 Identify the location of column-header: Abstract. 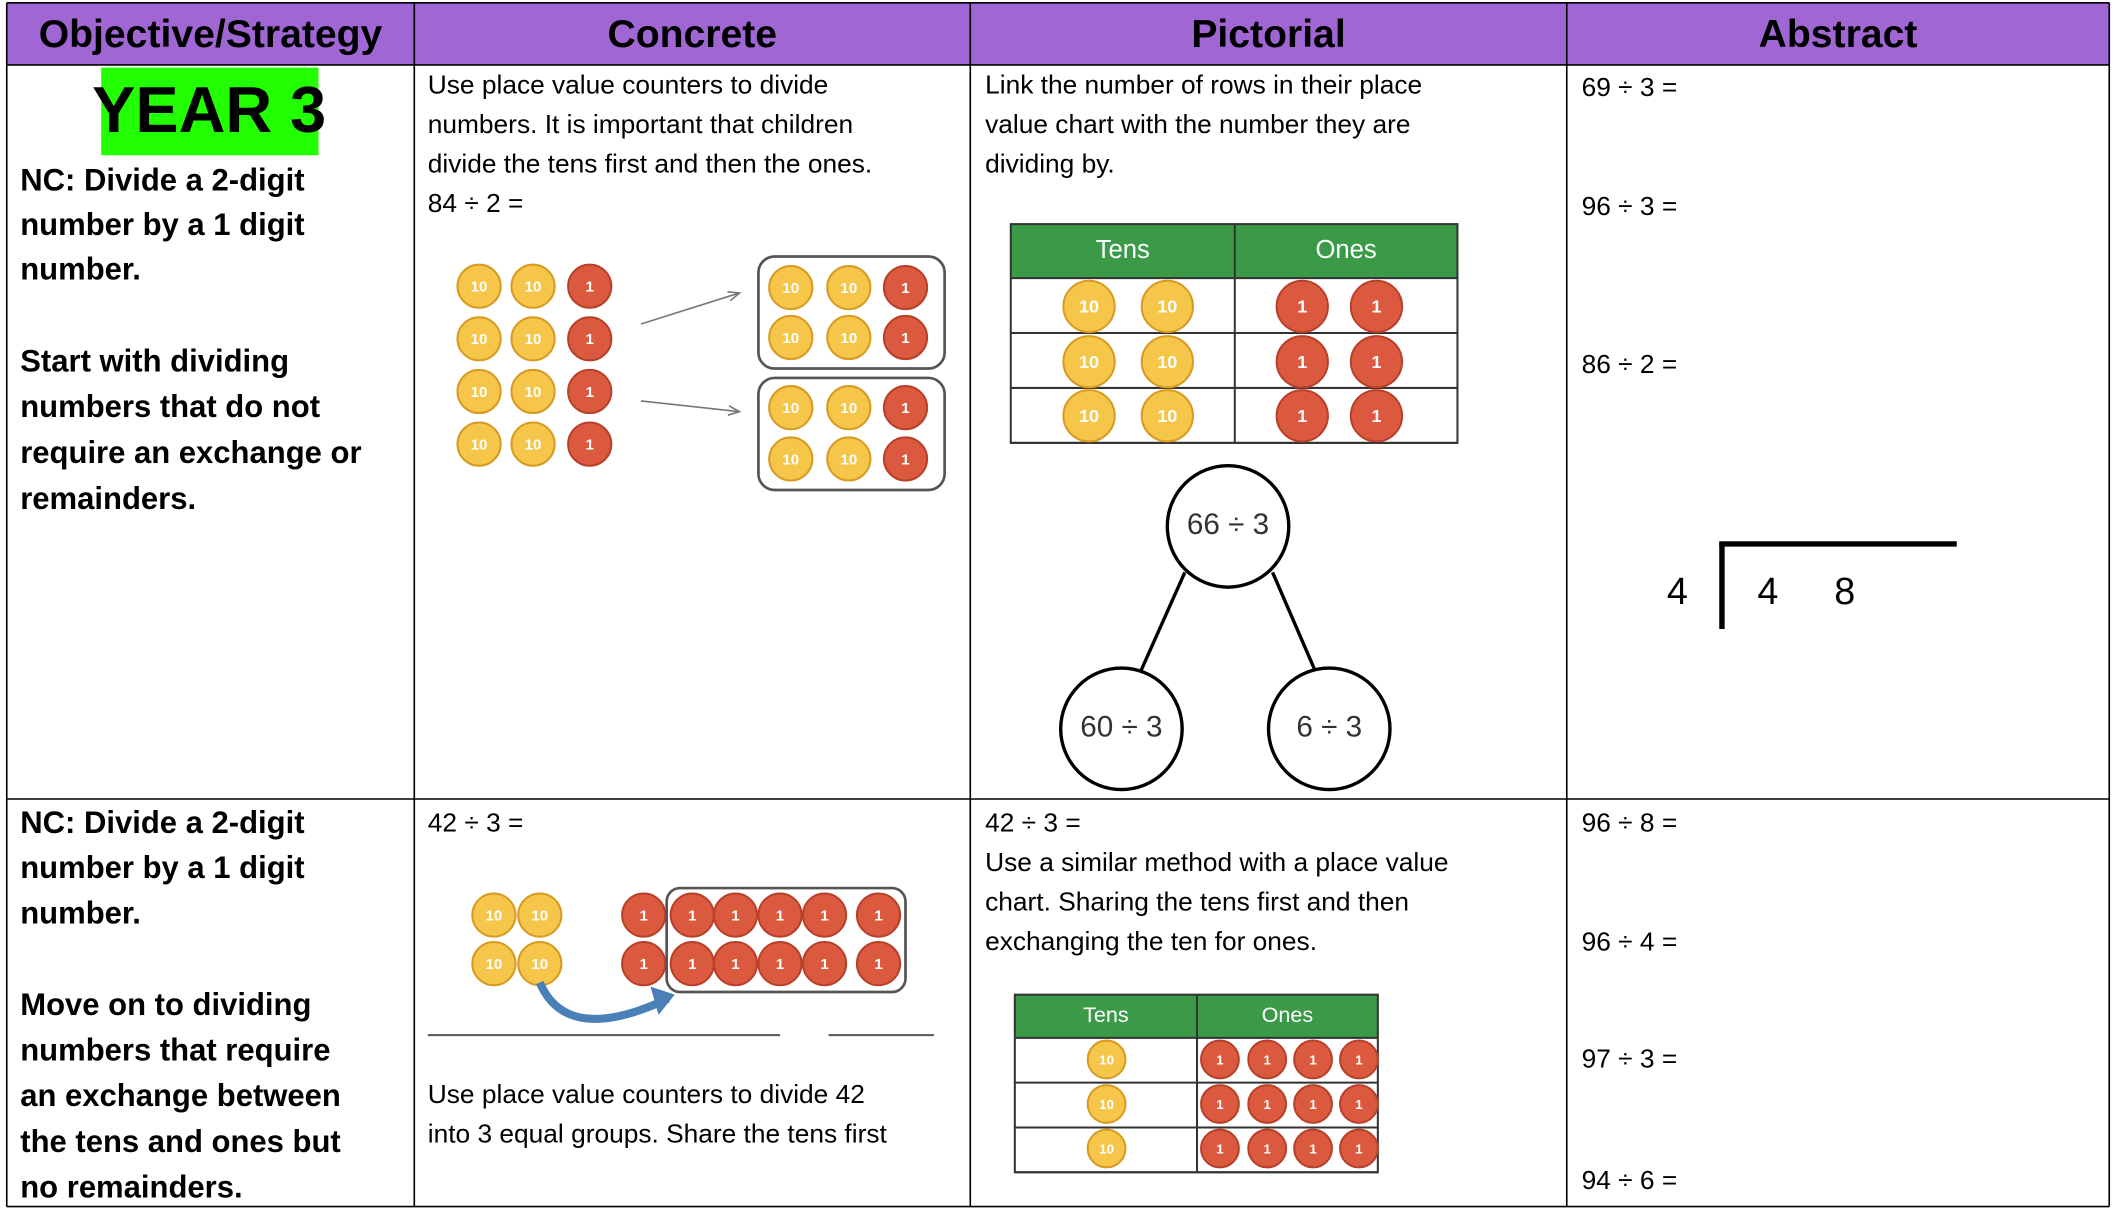
(1838, 34).